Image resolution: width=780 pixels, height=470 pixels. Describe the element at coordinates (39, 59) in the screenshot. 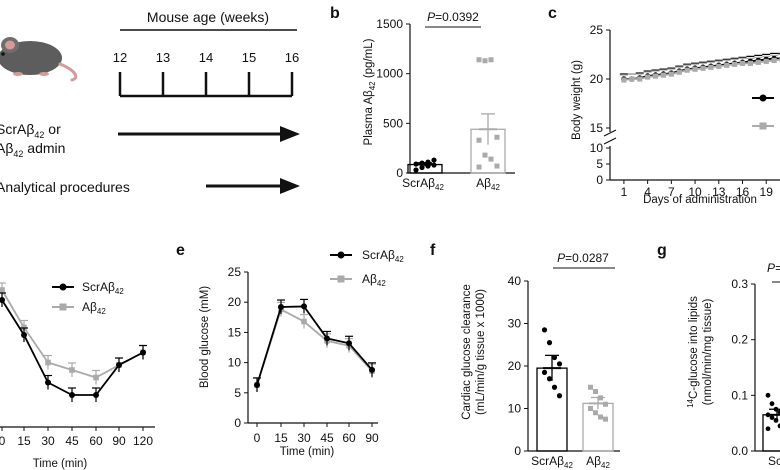

I see `mouse-icon` at that location.